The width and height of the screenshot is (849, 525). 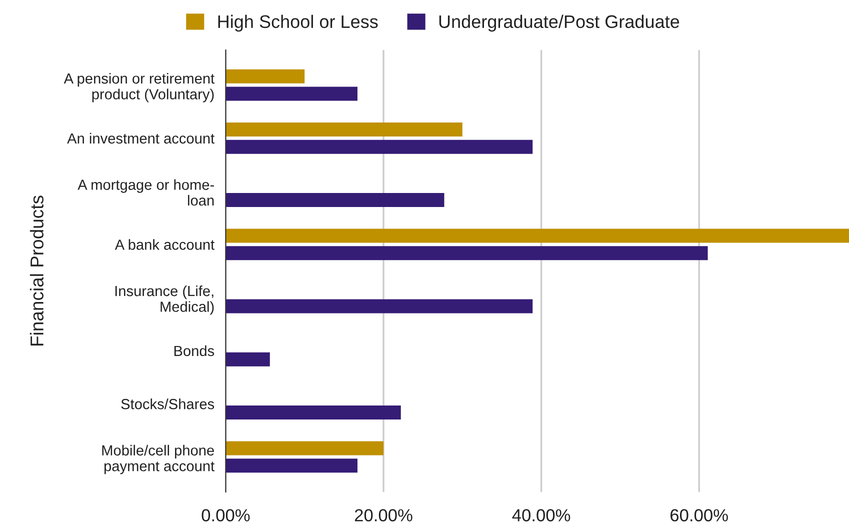 What do you see at coordinates (167, 404) in the screenshot?
I see `y-tick-label: Stocks/Shares` at bounding box center [167, 404].